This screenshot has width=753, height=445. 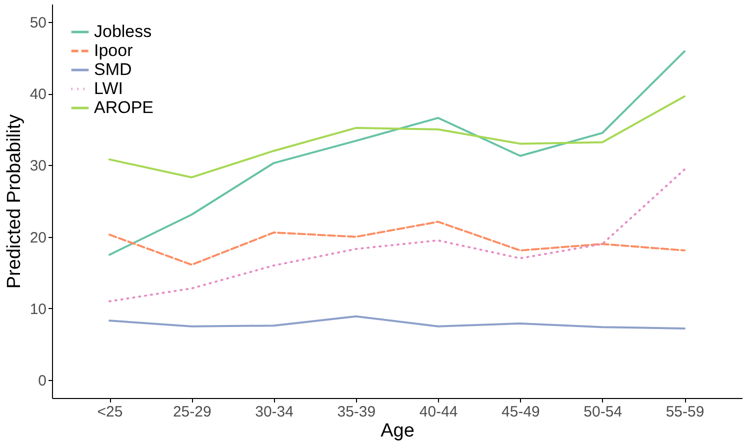 I want to click on y-tick-label: 40, so click(x=38, y=95).